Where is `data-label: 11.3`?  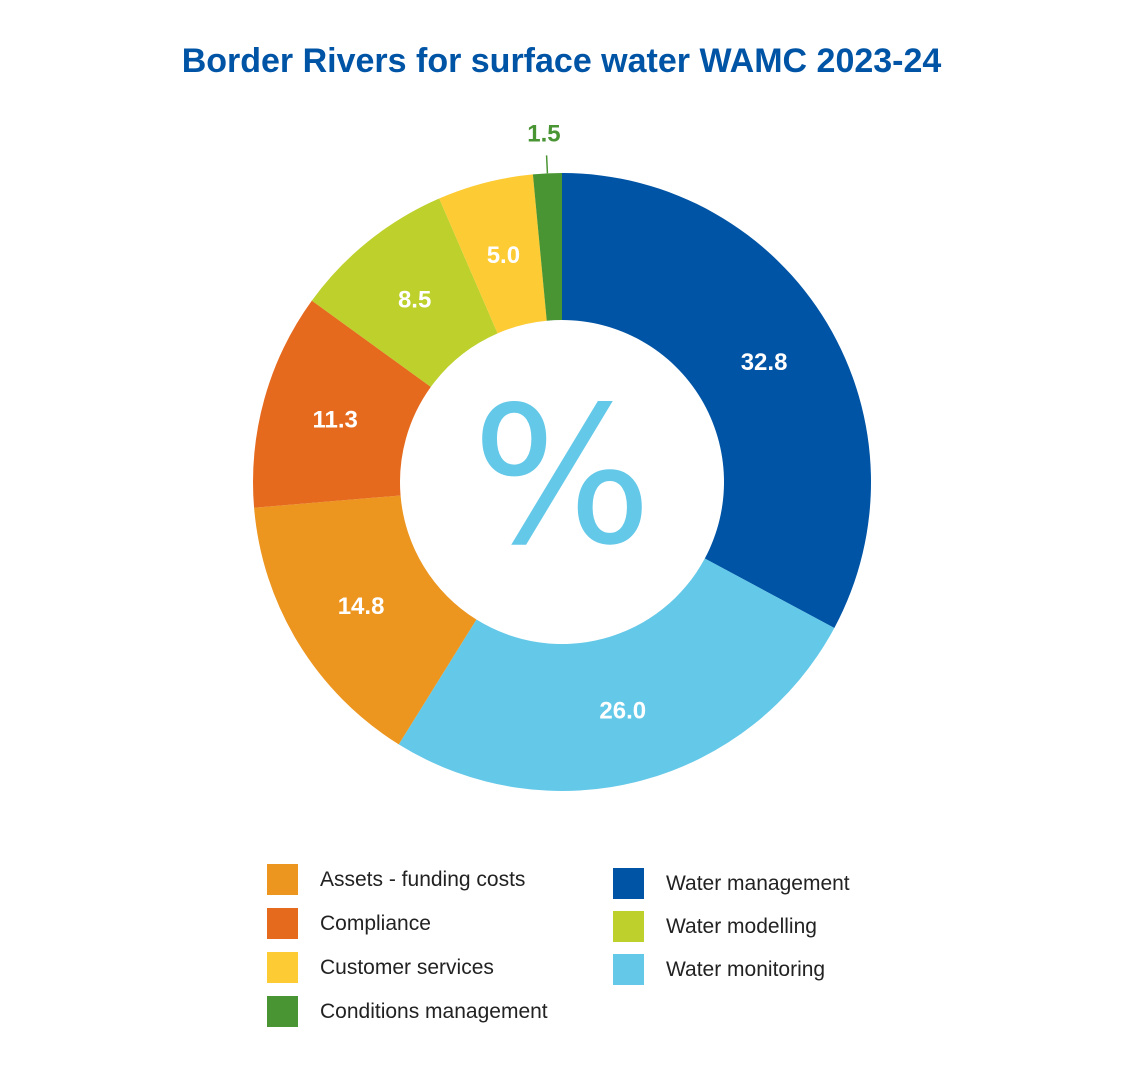
data-label: 11.3 is located at coordinates (334, 420).